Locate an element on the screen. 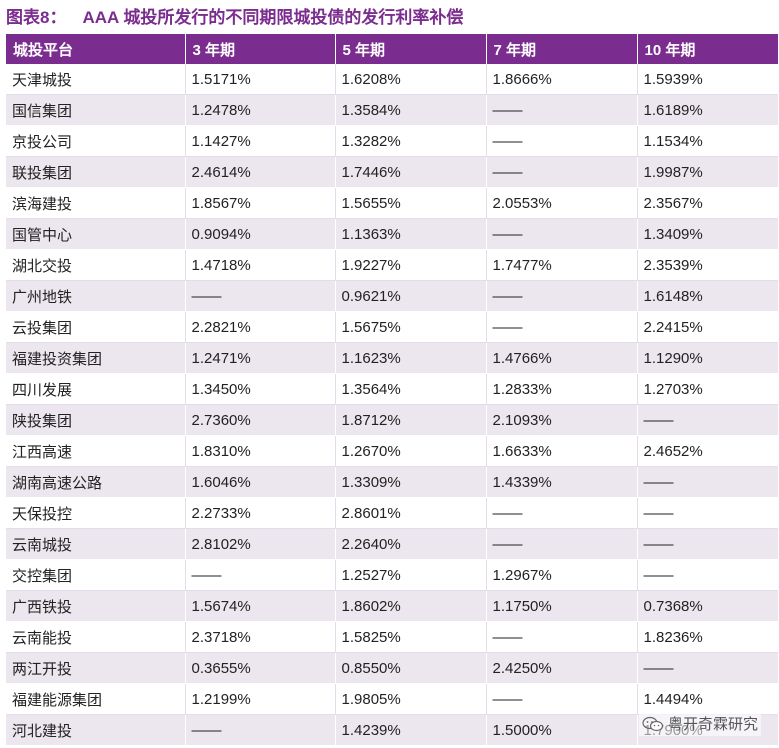 Image resolution: width=779 pixels, height=748 pixels. rate-3y-cell: 1.3450% is located at coordinates (260, 389).